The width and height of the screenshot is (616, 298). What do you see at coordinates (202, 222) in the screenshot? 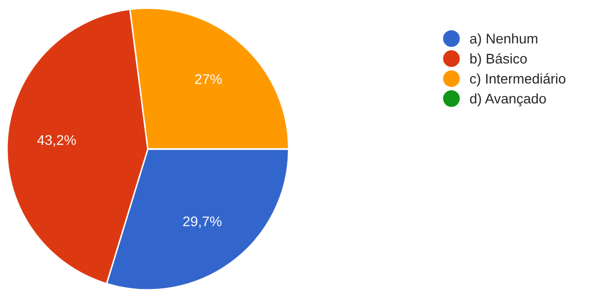
I see `data-label: 29,7%` at bounding box center [202, 222].